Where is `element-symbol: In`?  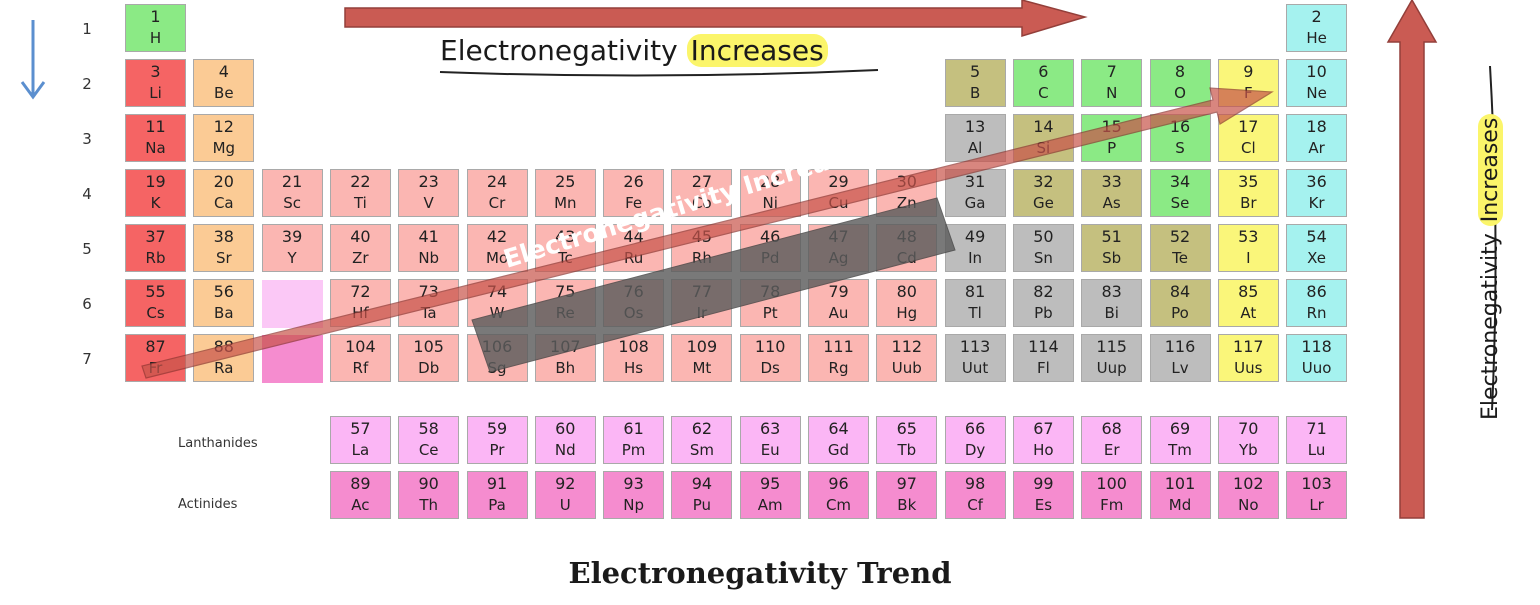
element-symbol: In is located at coordinates (975, 258).